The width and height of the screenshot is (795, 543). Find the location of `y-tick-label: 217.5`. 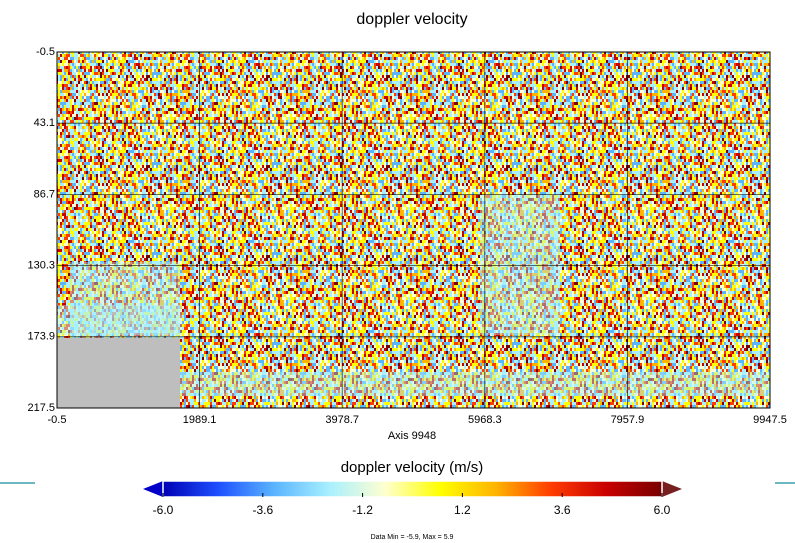

y-tick-label: 217.5 is located at coordinates (41, 408).